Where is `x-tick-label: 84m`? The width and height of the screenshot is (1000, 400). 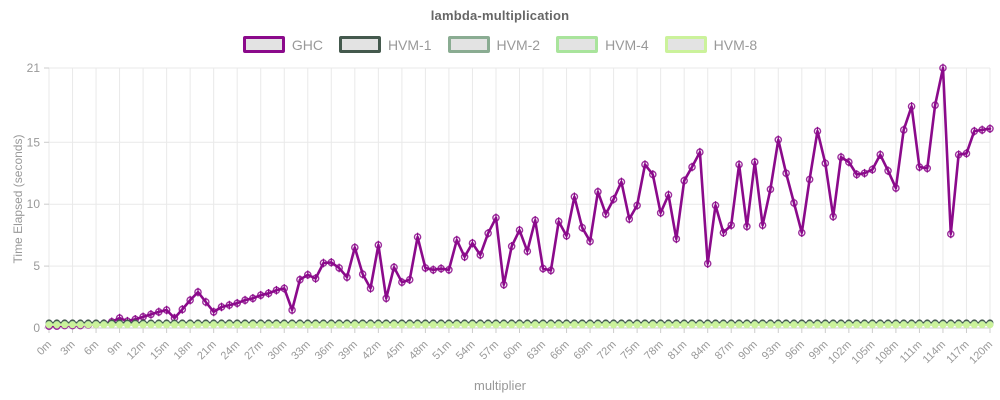
x-tick-label: 84m is located at coordinates (701, 351).